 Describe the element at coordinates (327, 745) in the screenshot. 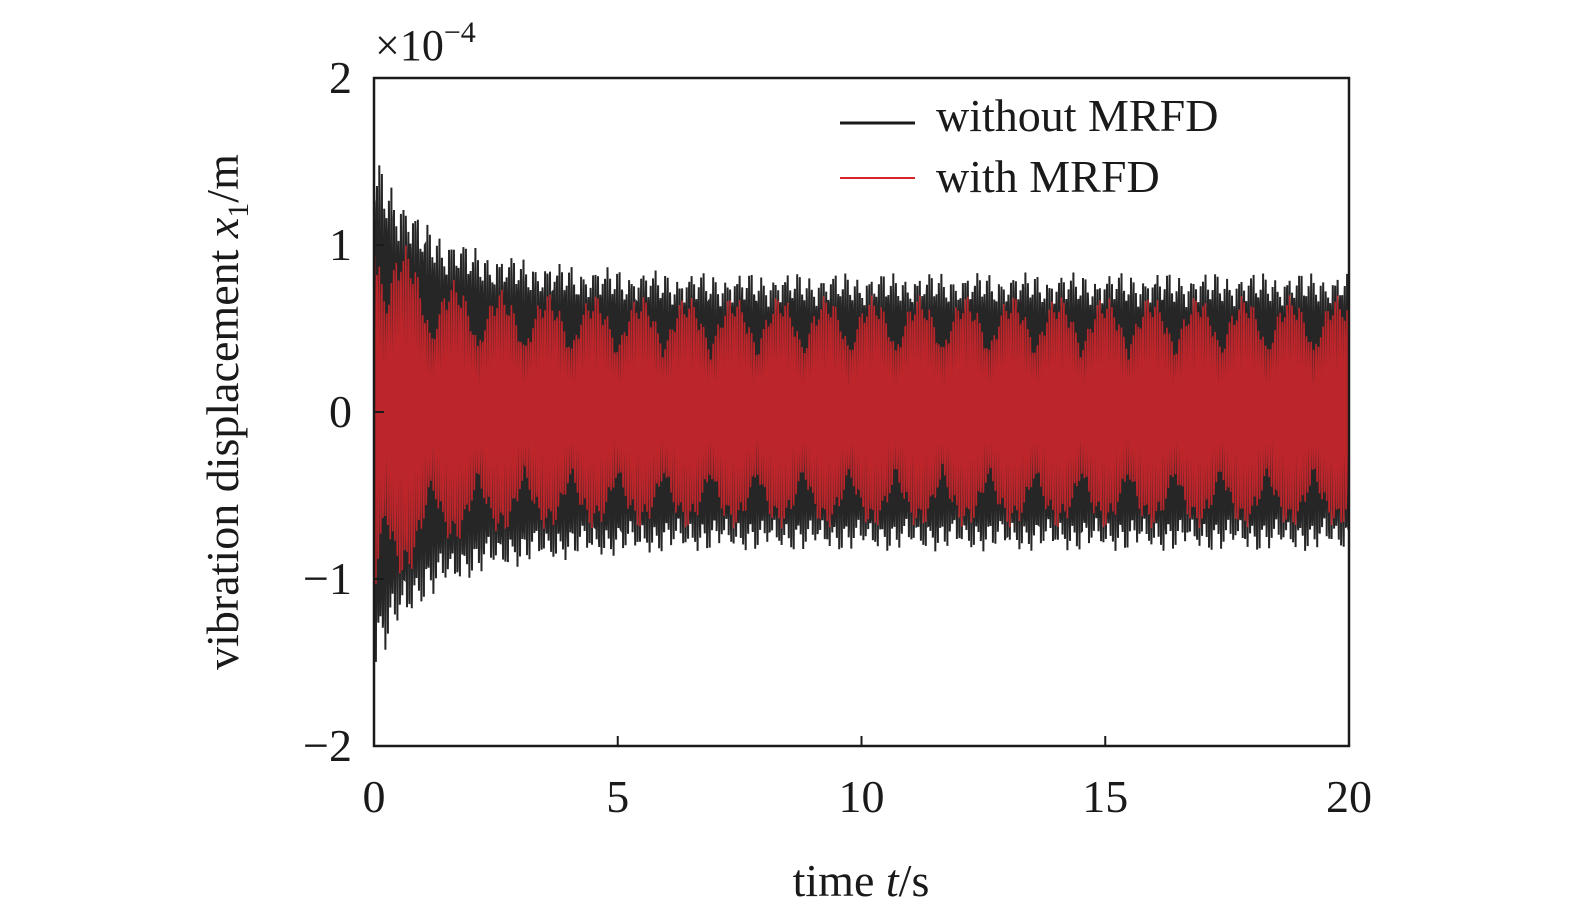

I see `y-tick-label: −2` at that location.